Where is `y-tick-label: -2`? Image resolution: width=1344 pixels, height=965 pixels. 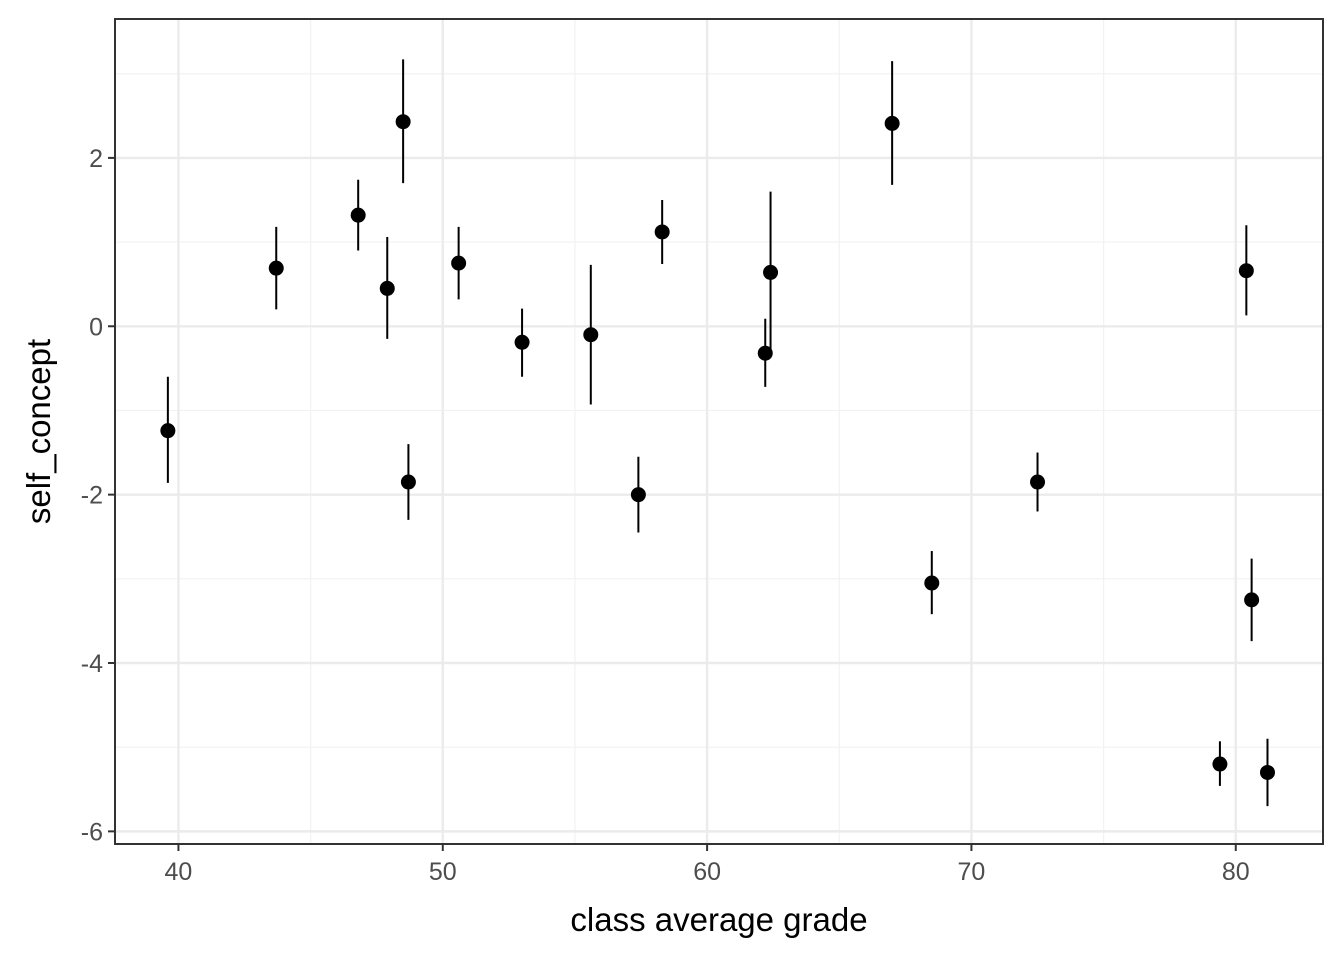 y-tick-label: -2 is located at coordinates (92, 496).